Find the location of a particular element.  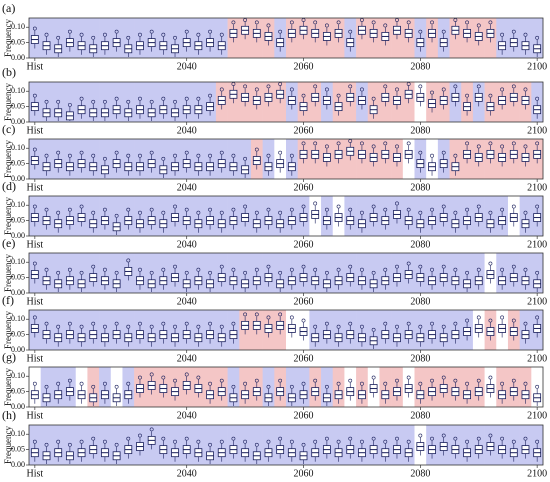

plot-frame is located at coordinates (286, 445).